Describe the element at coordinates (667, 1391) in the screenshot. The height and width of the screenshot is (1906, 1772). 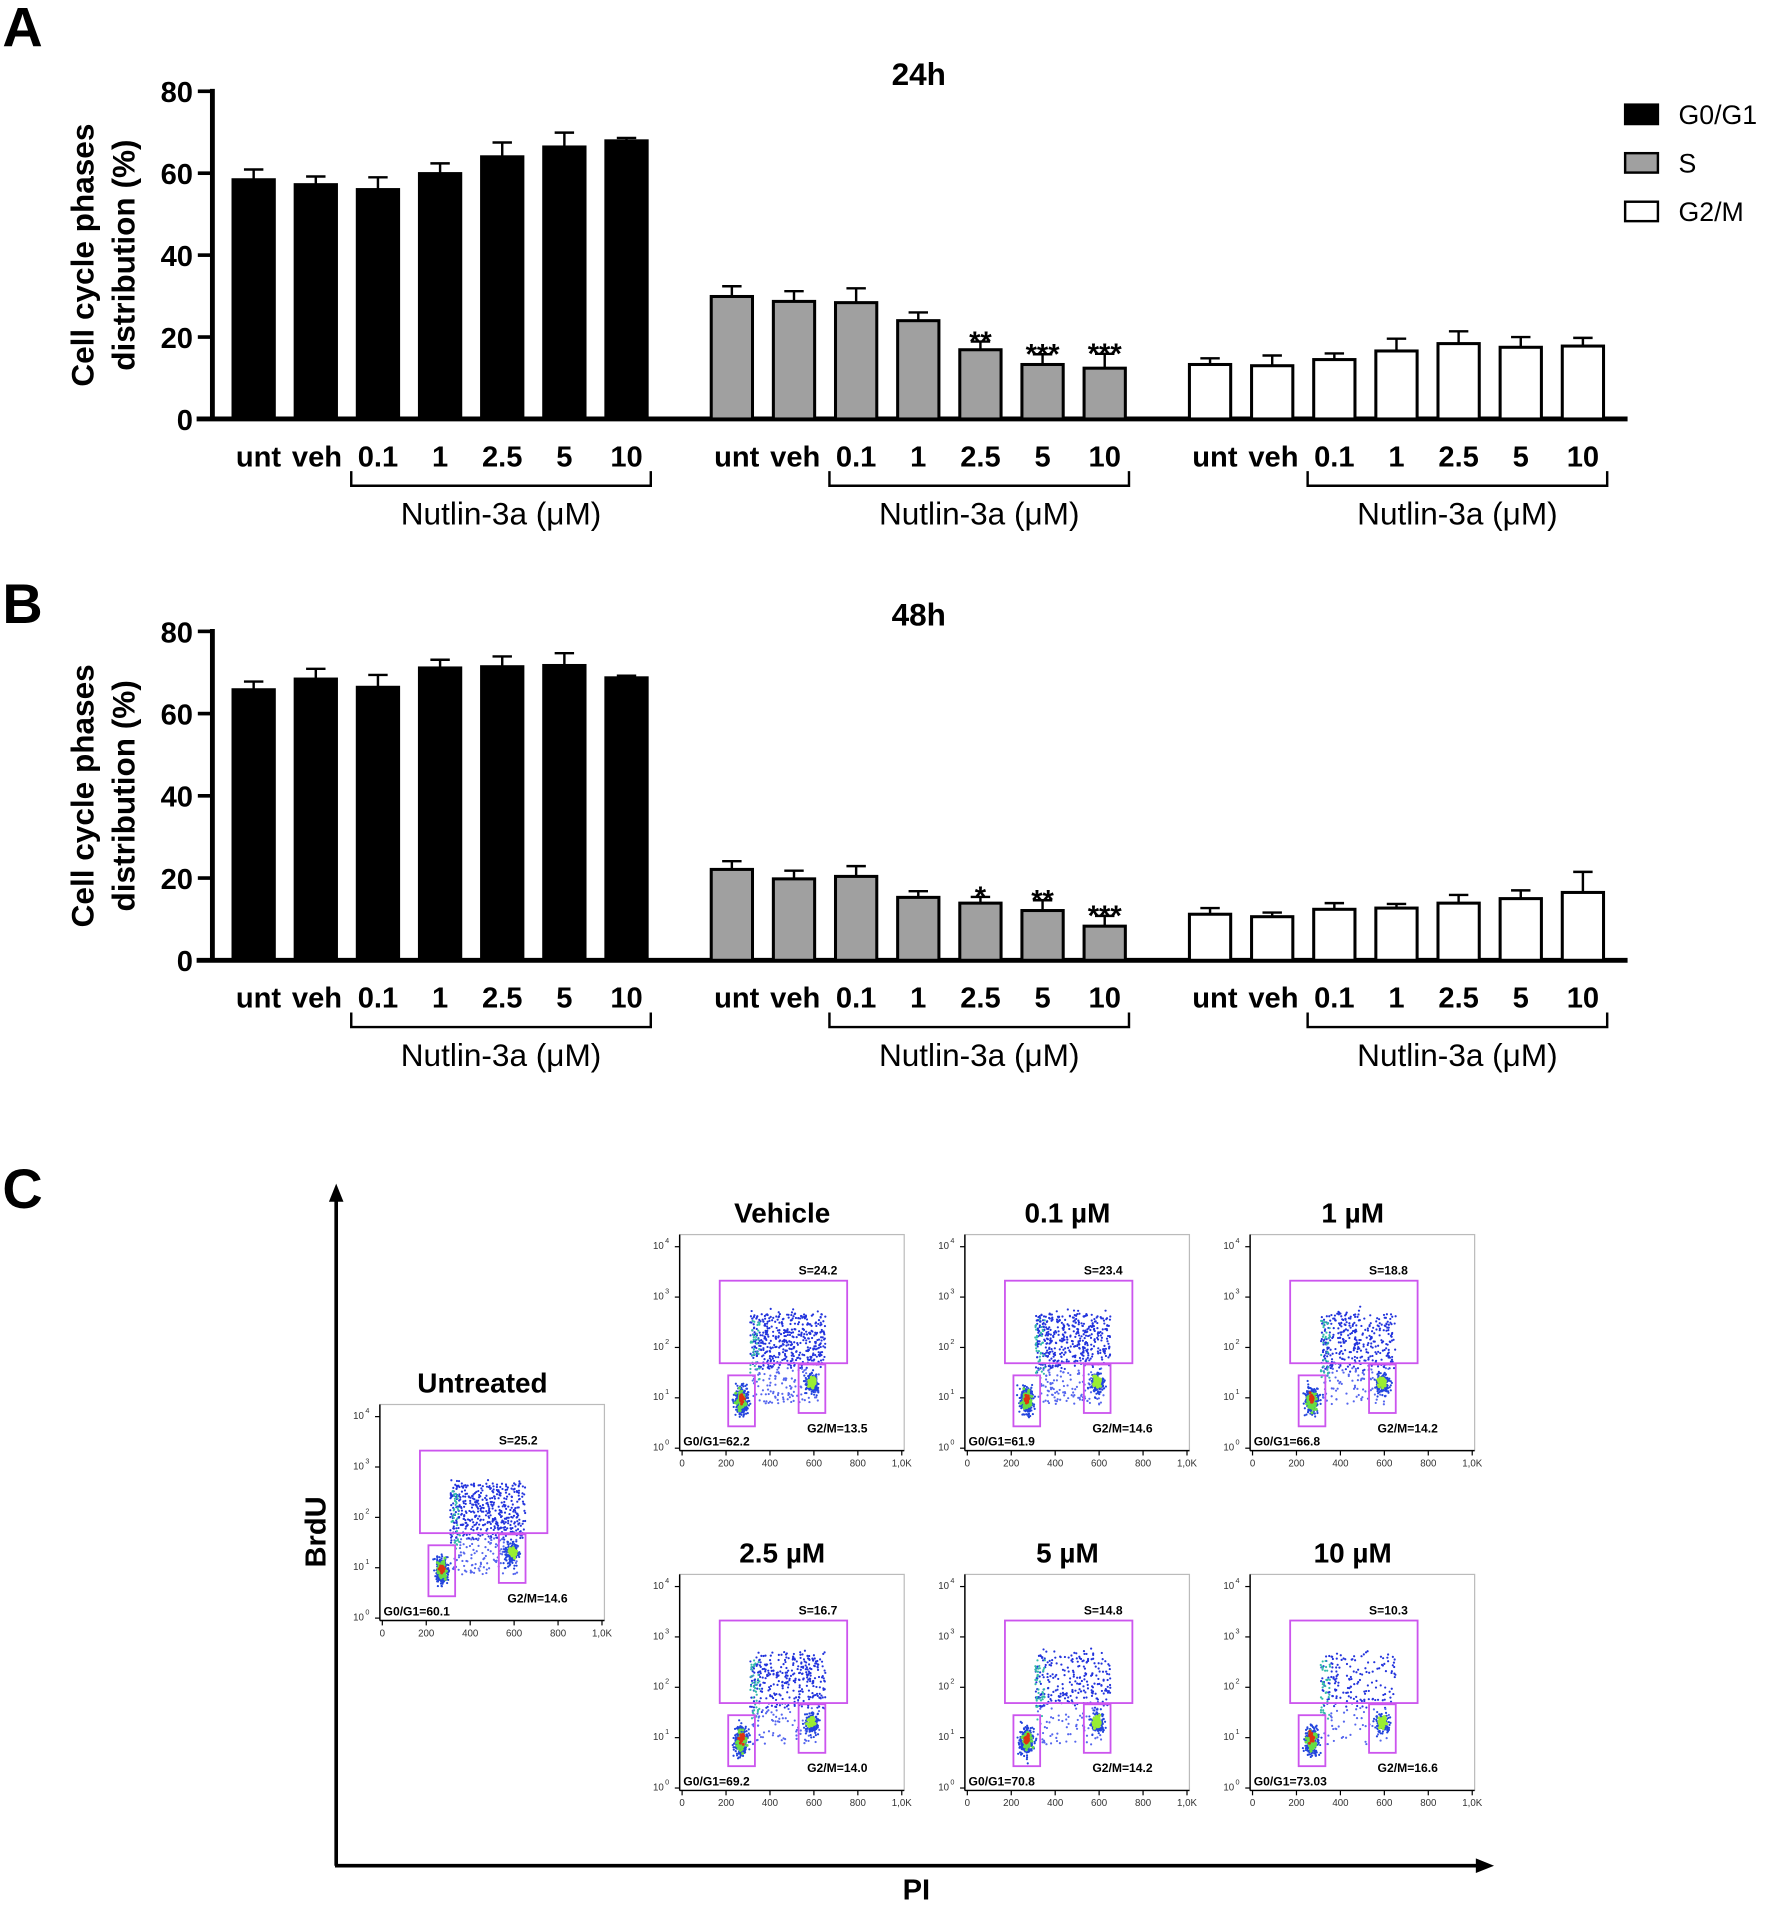
I see `y-tick-exponent: 1` at that location.